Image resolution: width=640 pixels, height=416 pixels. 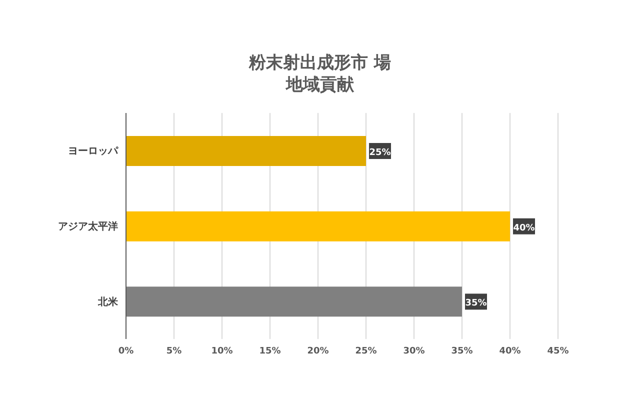 What do you see at coordinates (380, 153) in the screenshot?
I see `data-label: 25%` at bounding box center [380, 153].